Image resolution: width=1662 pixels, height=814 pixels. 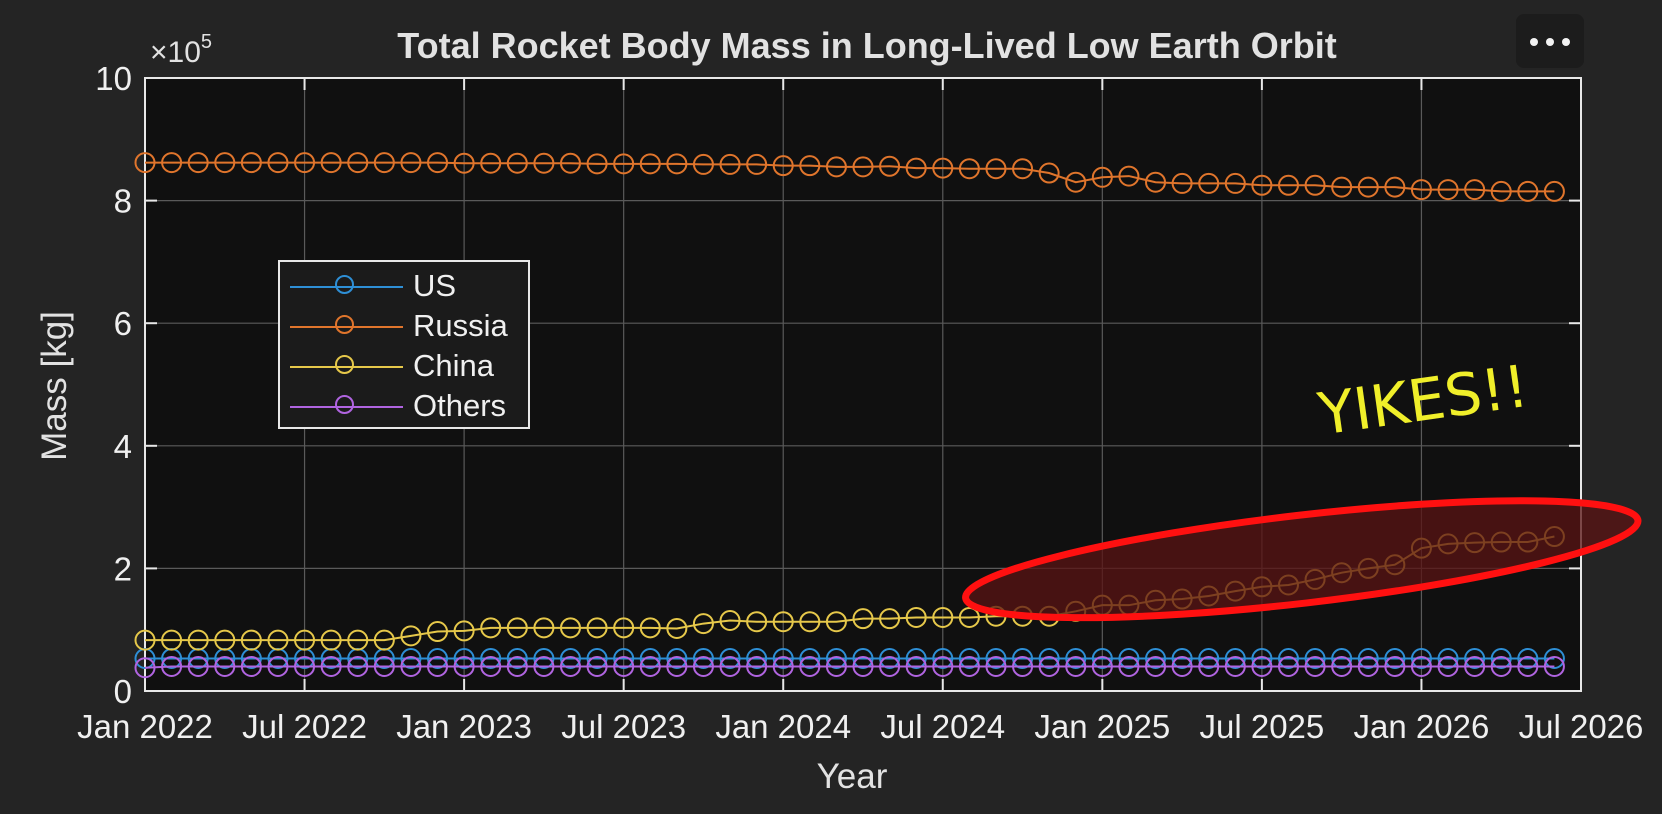 I want to click on y-tick-label: 10, so click(x=113, y=78).